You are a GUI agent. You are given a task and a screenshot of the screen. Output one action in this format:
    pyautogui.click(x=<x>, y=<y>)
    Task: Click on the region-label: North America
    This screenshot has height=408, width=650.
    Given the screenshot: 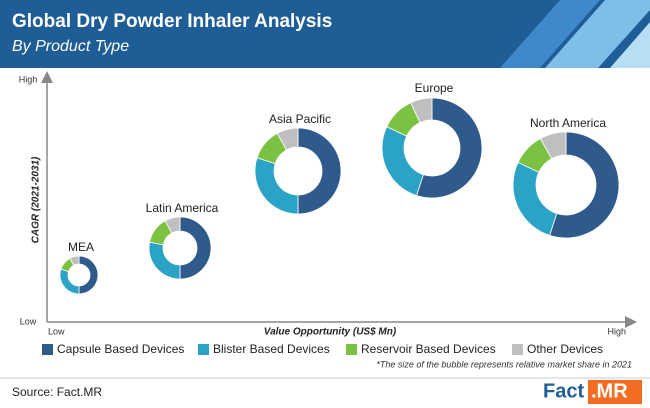 What is the action you would take?
    pyautogui.click(x=568, y=123)
    